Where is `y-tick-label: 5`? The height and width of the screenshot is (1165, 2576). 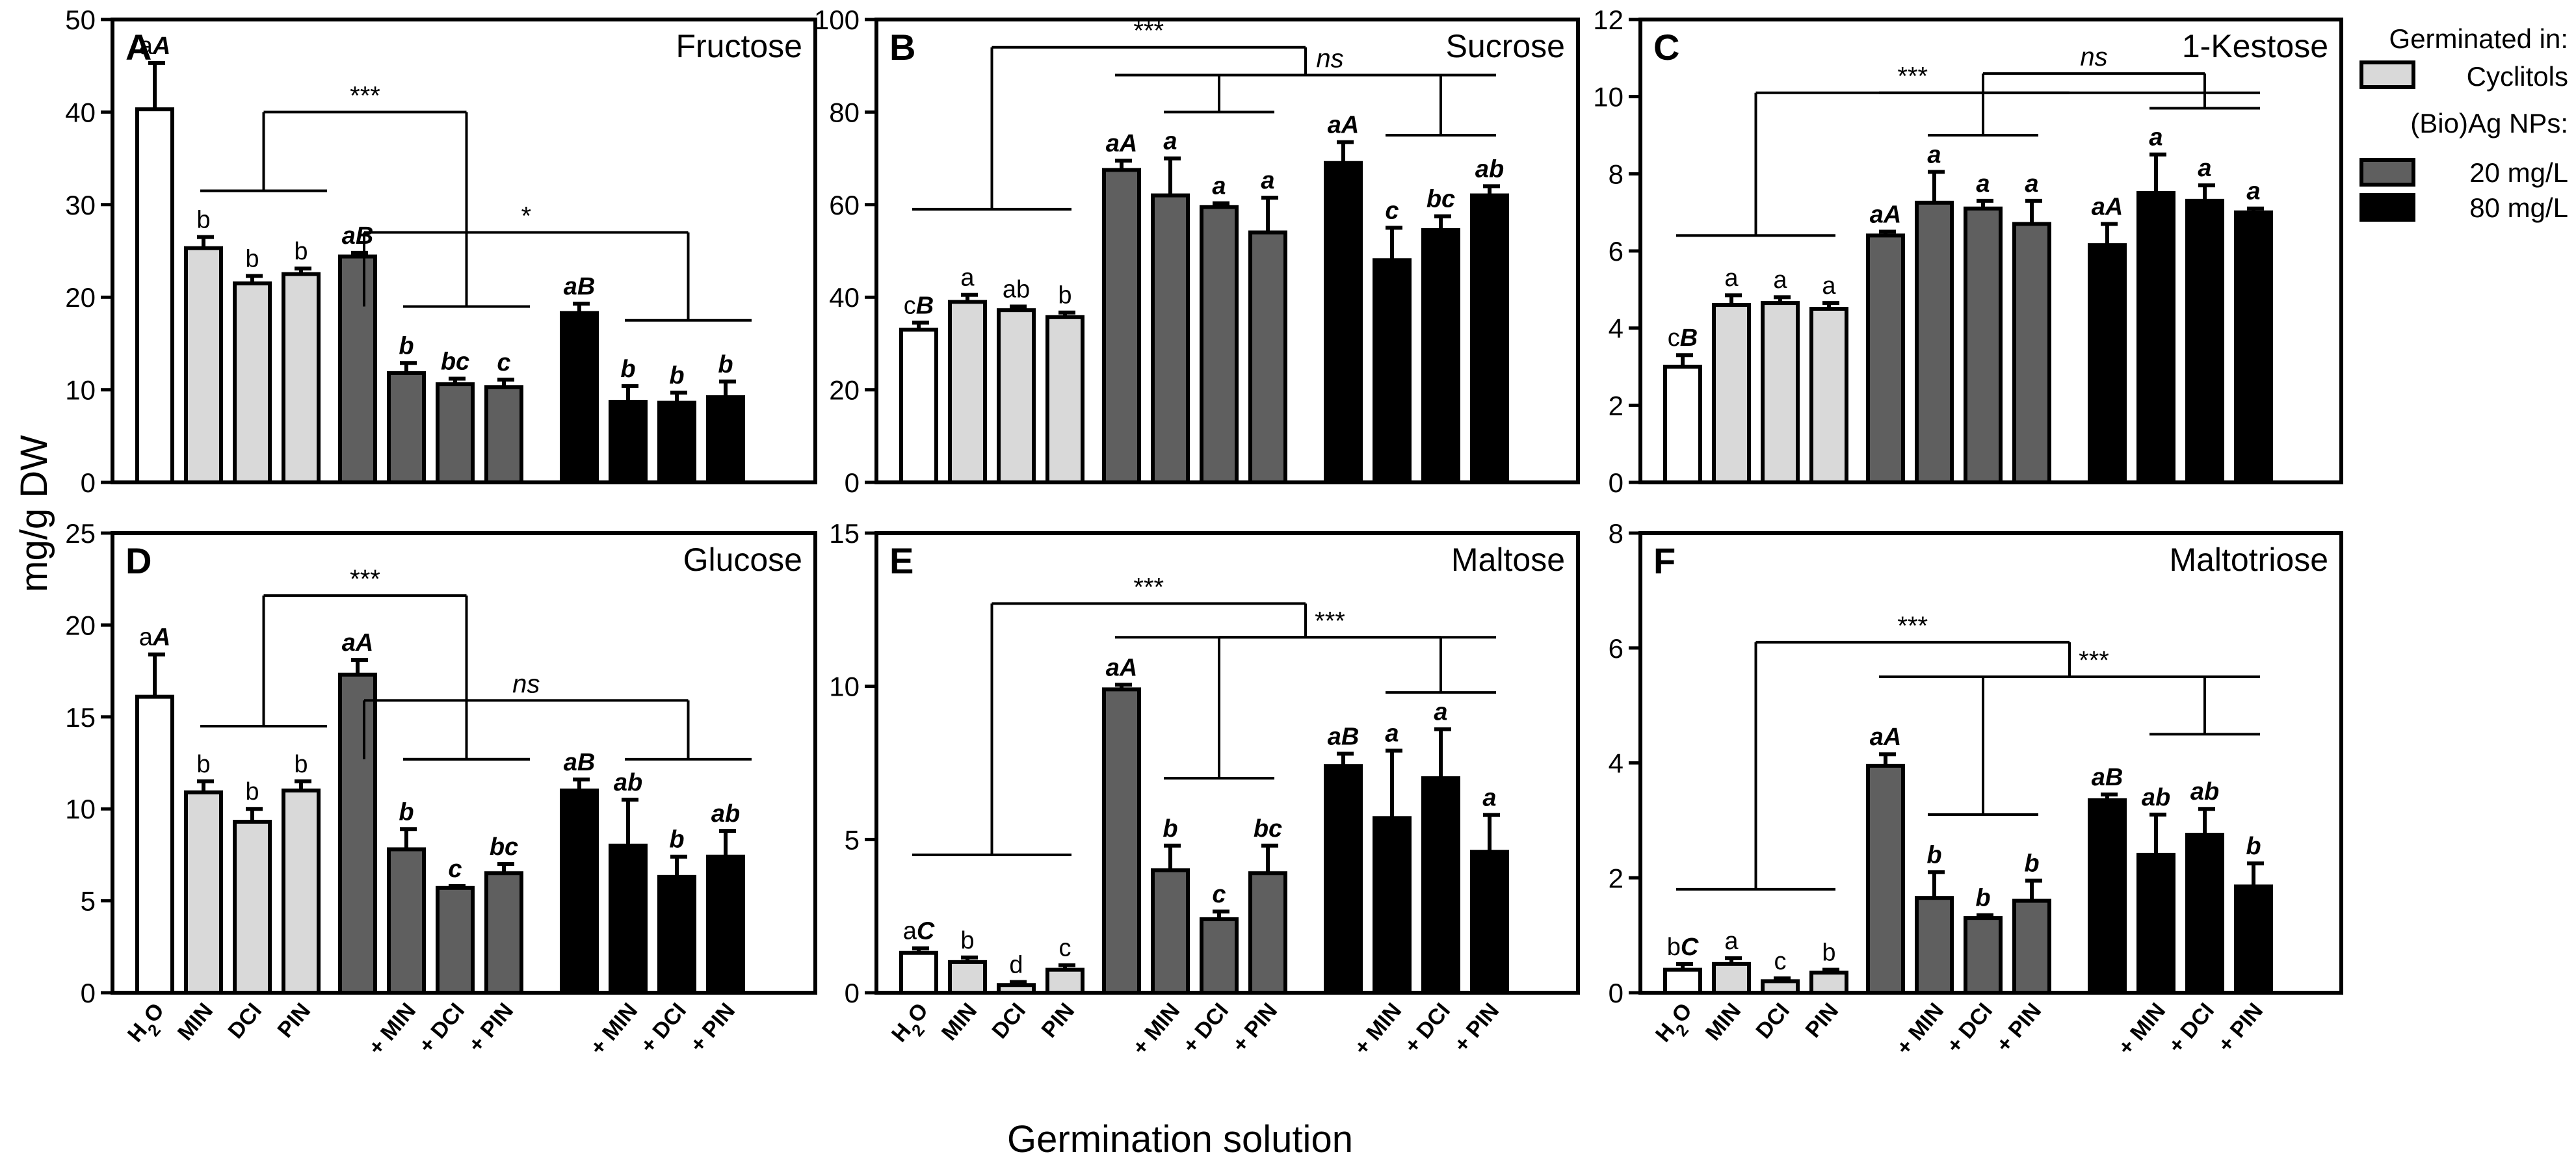
y-tick-label: 5 is located at coordinates (852, 839).